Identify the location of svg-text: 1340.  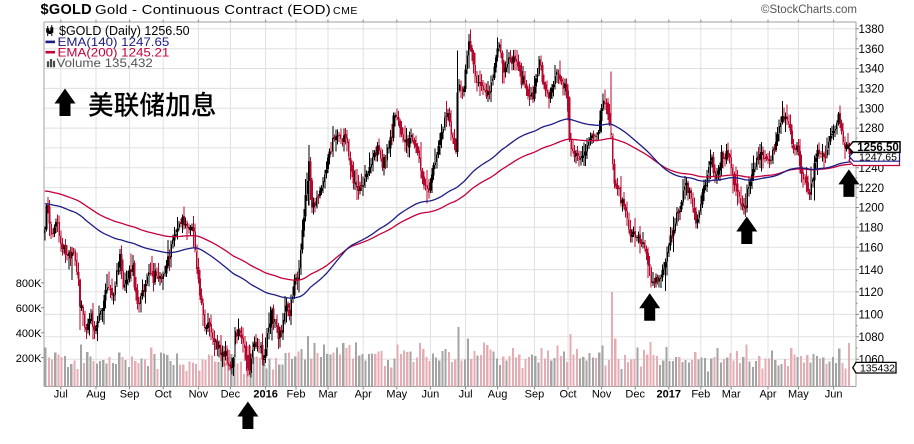
(872, 70).